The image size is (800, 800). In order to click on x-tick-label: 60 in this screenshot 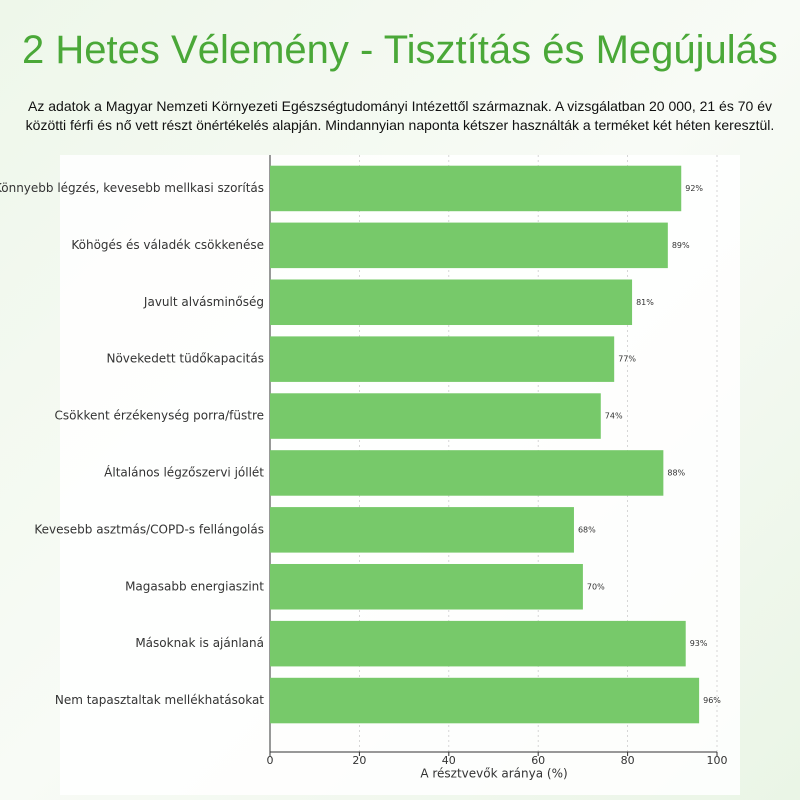, I will do `click(538, 760)`.